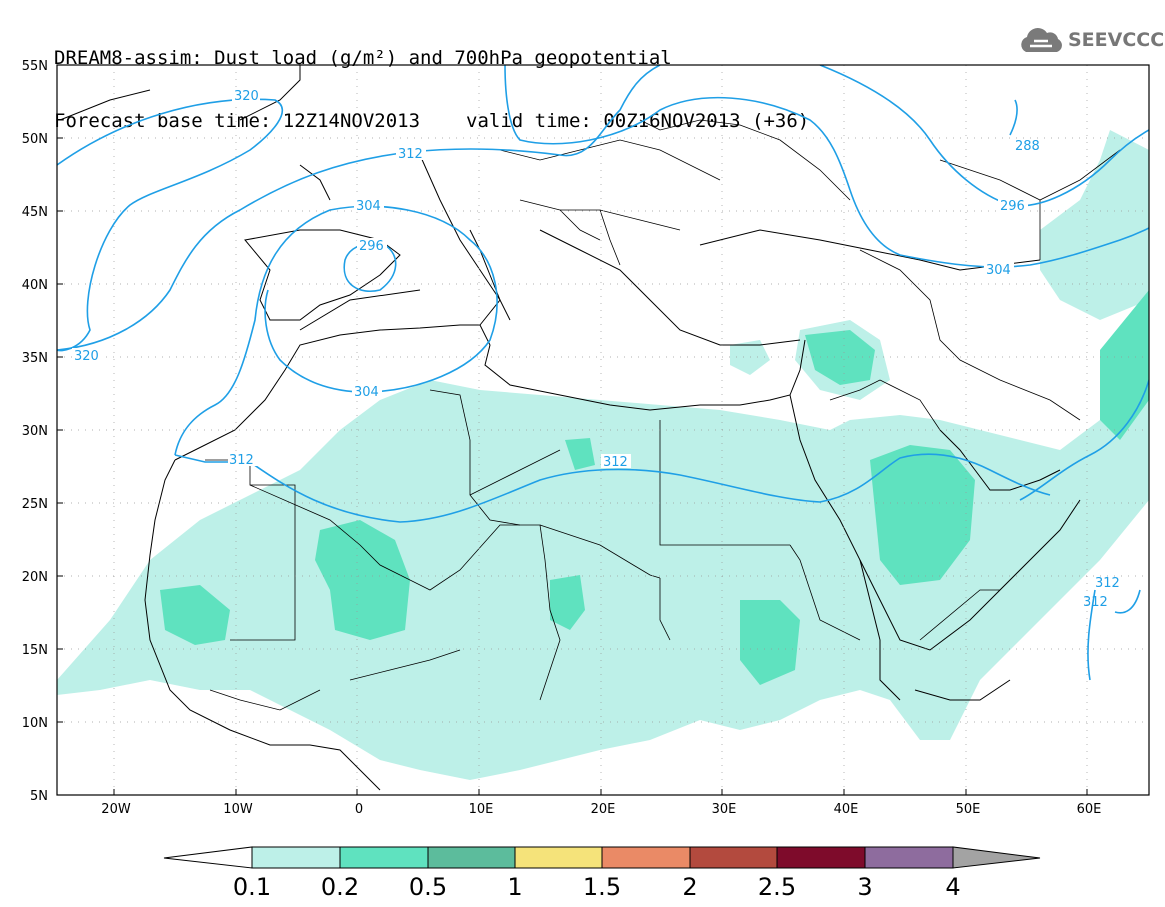  What do you see at coordinates (515, 887) in the screenshot?
I see `colorbar-label: 1` at bounding box center [515, 887].